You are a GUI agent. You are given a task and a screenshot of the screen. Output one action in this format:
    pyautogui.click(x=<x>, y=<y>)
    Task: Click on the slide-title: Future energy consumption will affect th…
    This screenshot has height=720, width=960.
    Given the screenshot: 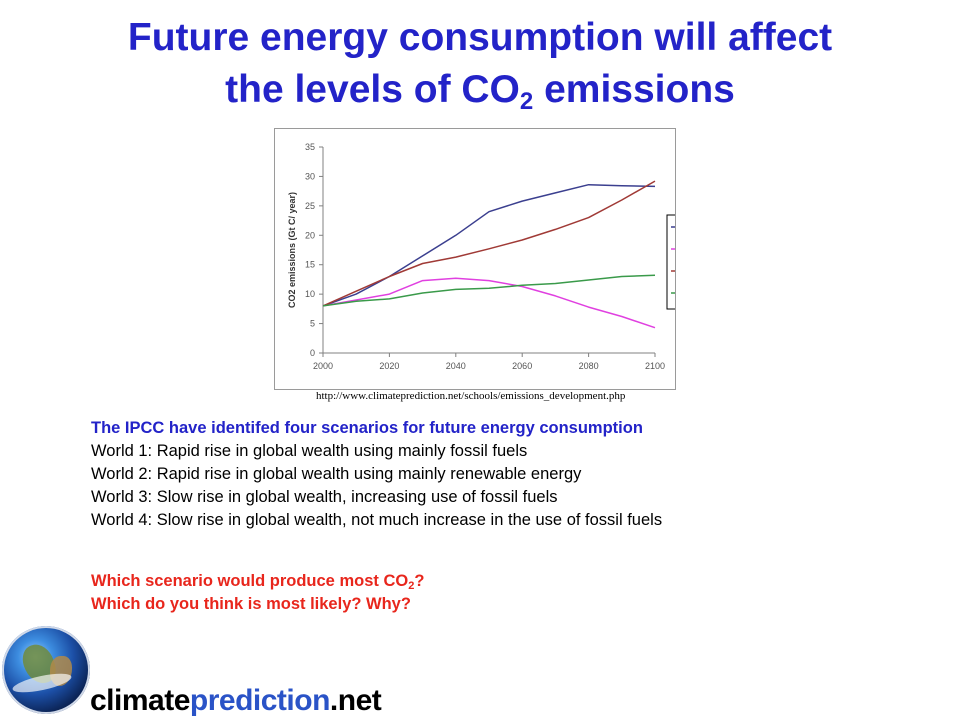 What is the action you would take?
    pyautogui.click(x=480, y=64)
    